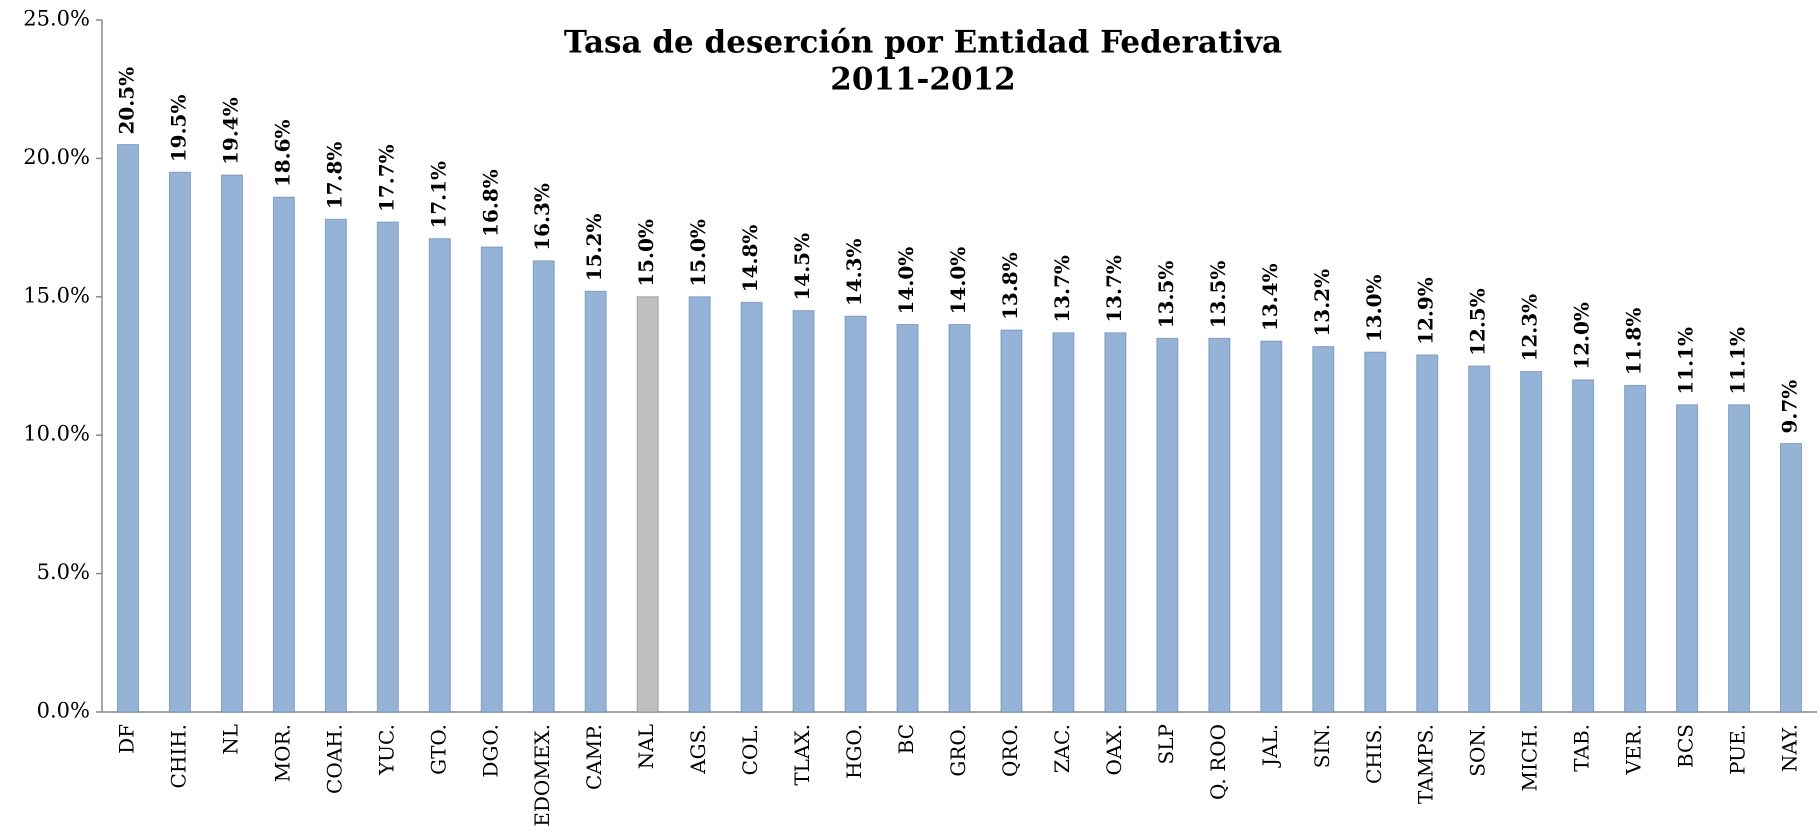 This screenshot has height=839, width=1820. I want to click on y-tick-label: 25.0%, so click(56, 19).